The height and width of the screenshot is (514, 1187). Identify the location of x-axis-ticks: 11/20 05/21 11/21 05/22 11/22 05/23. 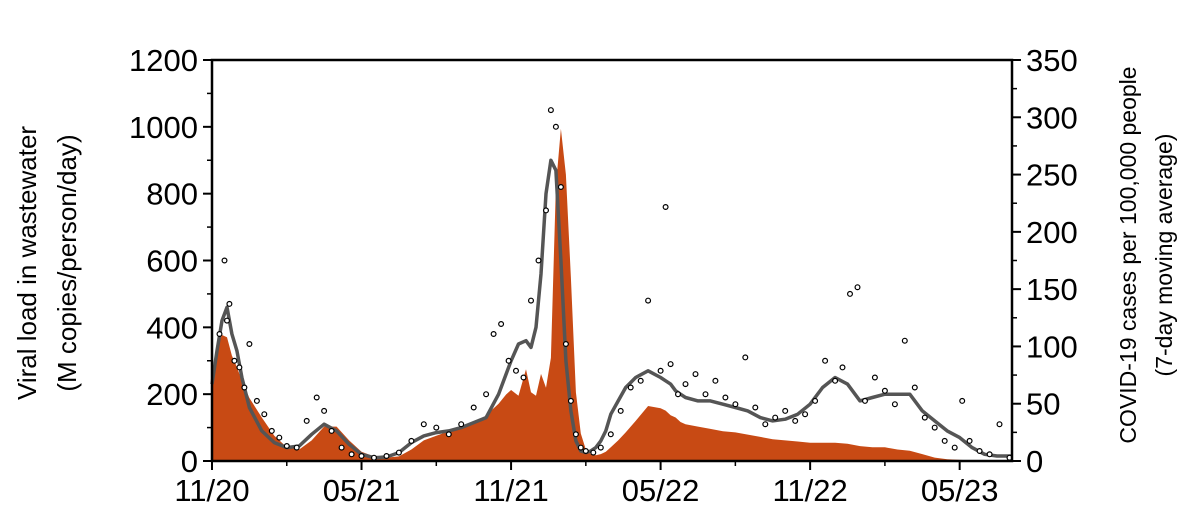
(586, 484).